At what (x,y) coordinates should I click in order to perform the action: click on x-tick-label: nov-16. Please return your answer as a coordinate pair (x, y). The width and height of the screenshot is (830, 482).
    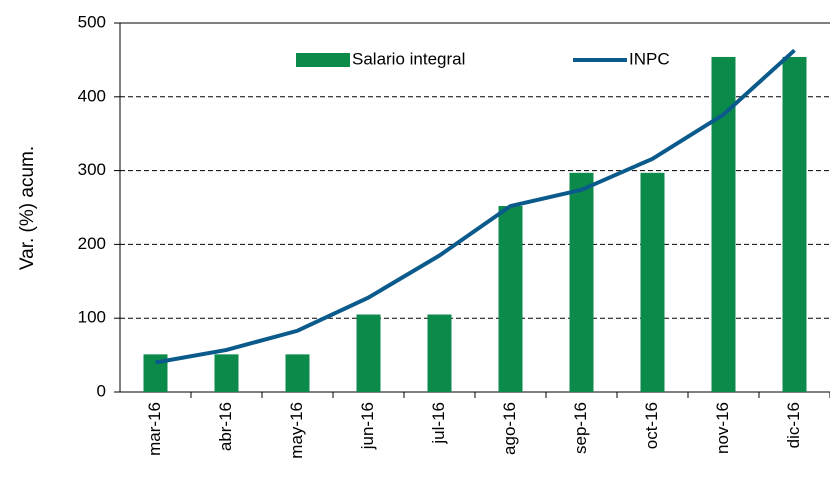
    Looking at the image, I should click on (722, 428).